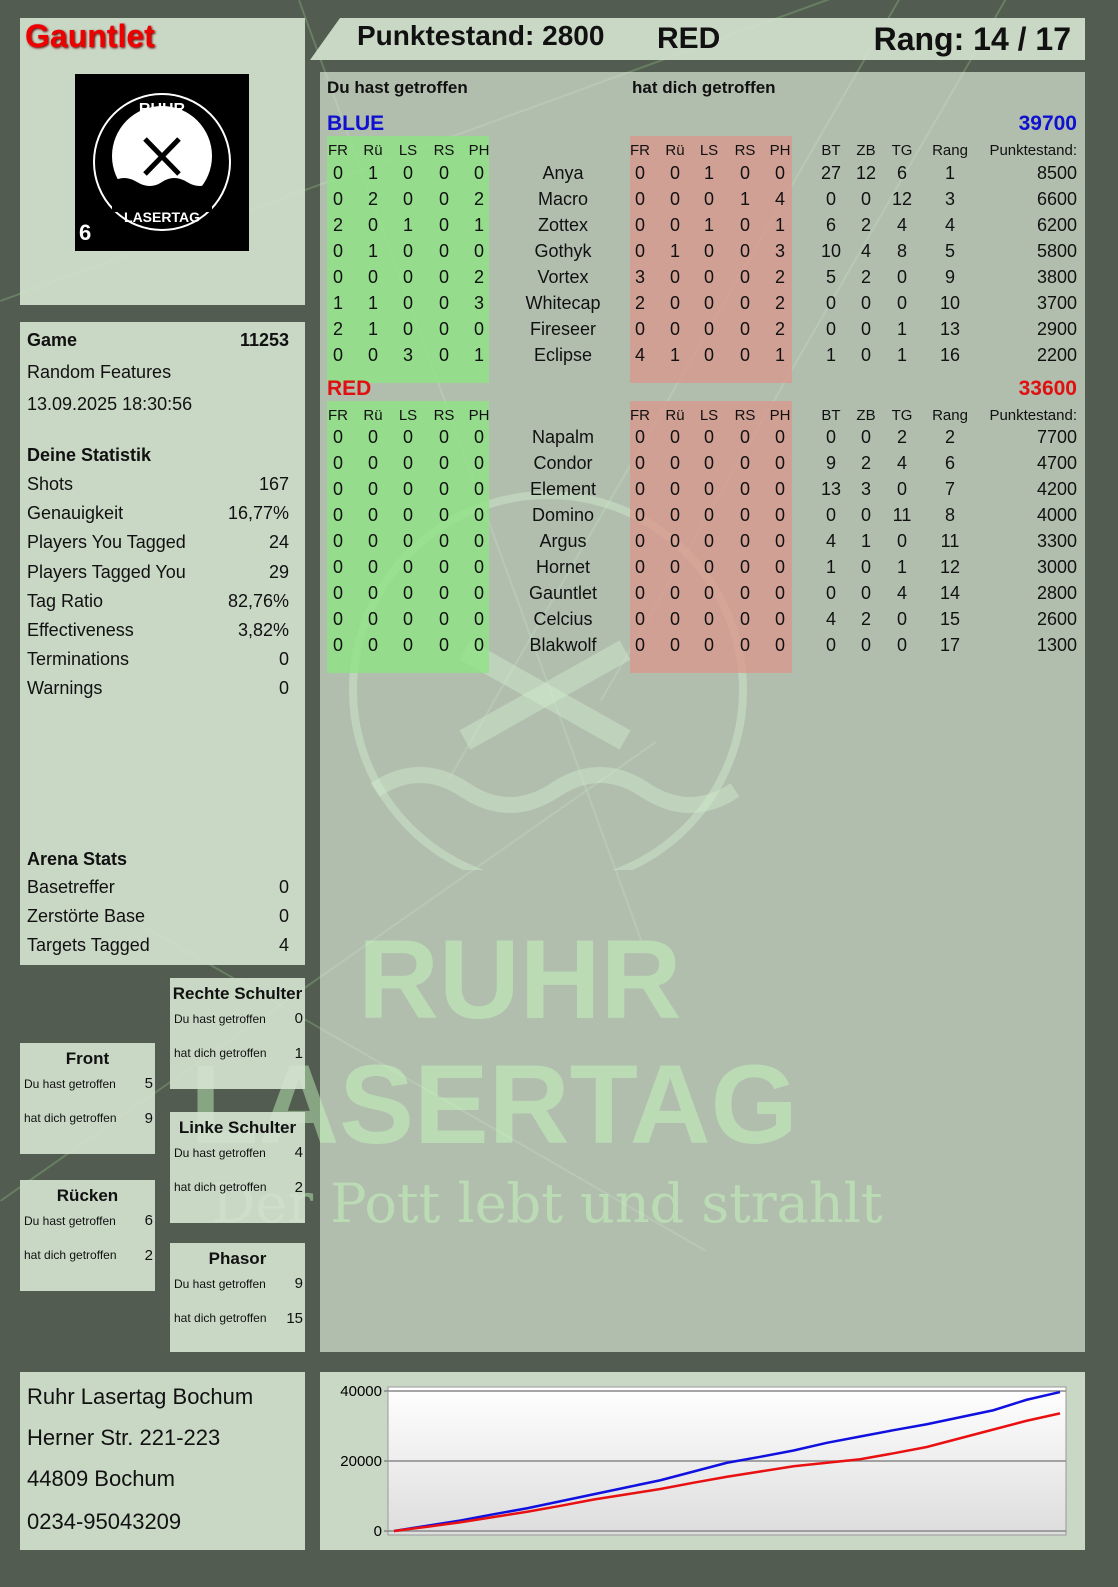 The image size is (1118, 1587). I want to click on hit-you-cell: 4, so click(779, 199).